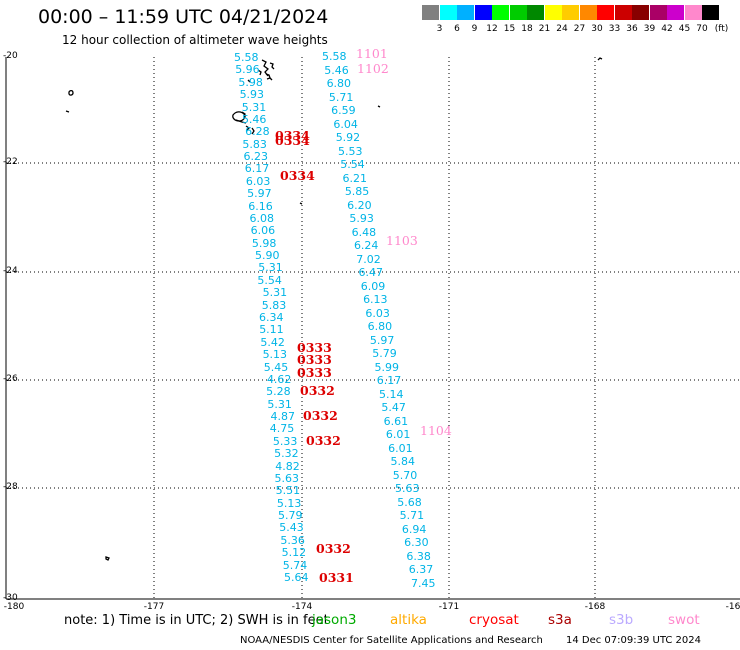 The image size is (740, 650). I want to click on scale-label: 15, so click(509, 29).